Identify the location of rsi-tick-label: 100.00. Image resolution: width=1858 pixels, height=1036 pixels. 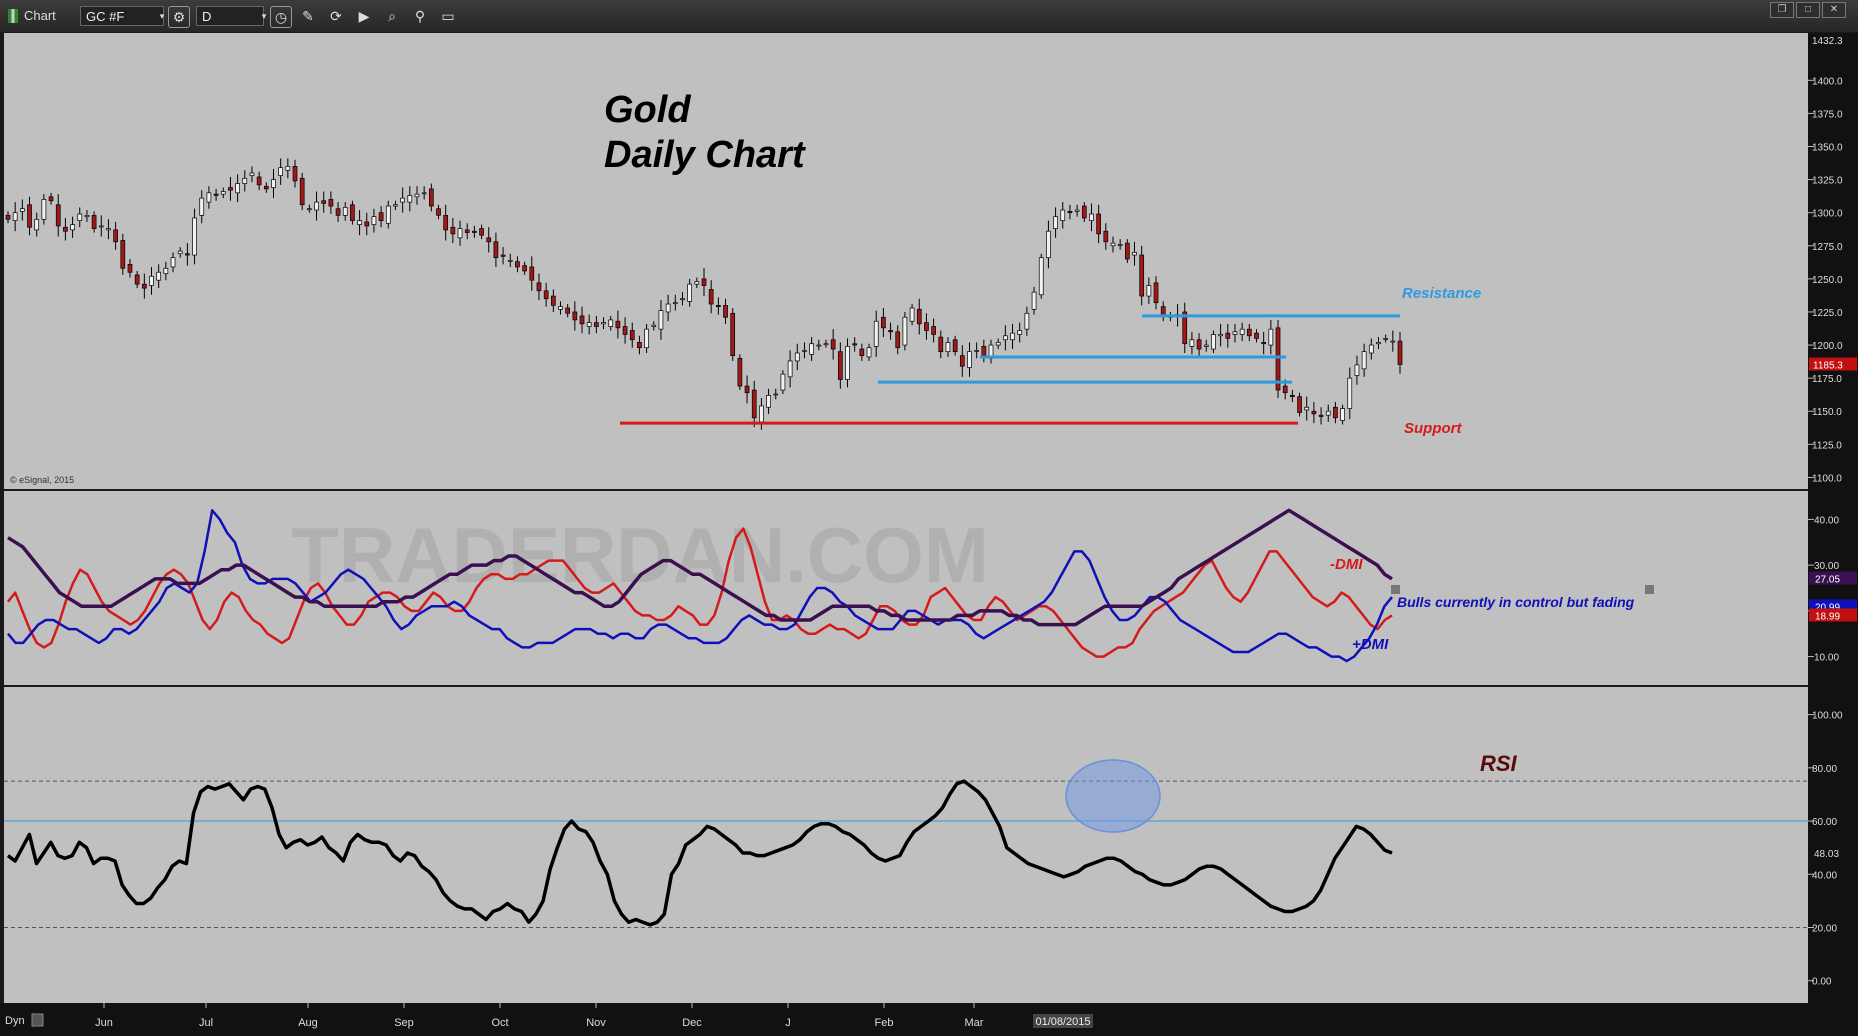
(1827, 716).